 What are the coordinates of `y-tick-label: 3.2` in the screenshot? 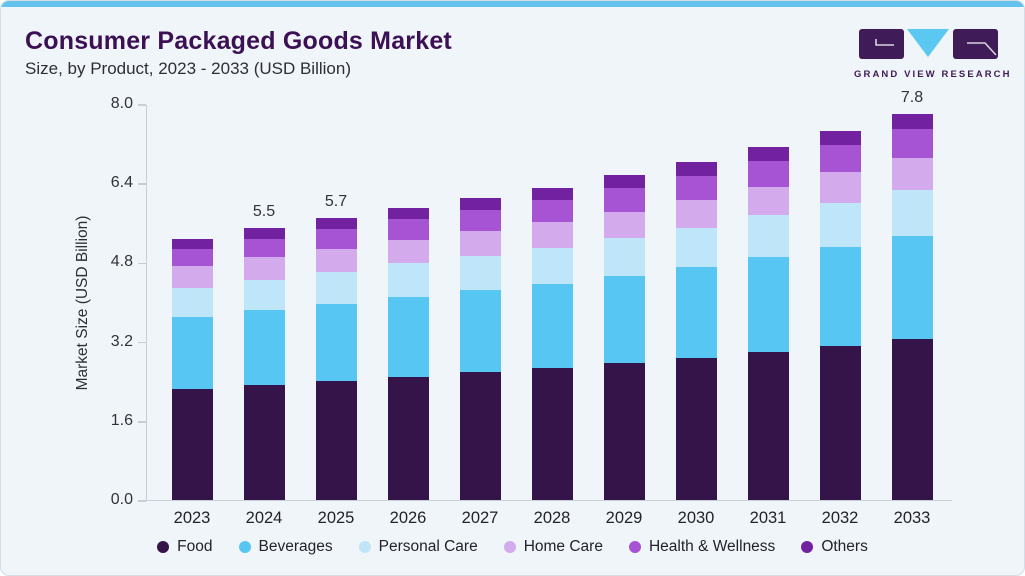 It's located at (121, 341).